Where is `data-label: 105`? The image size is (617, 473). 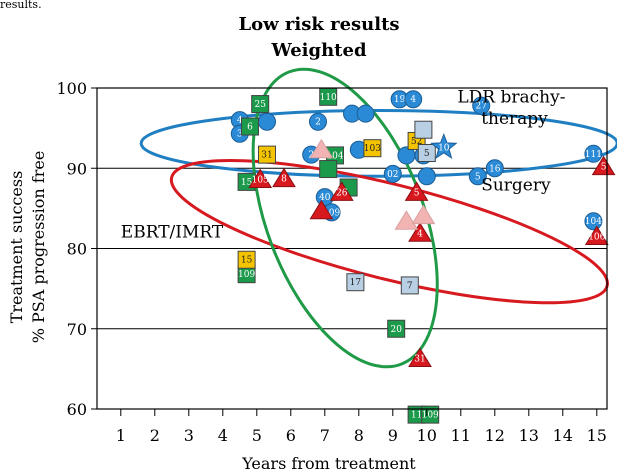 data-label: 105 is located at coordinates (260, 180).